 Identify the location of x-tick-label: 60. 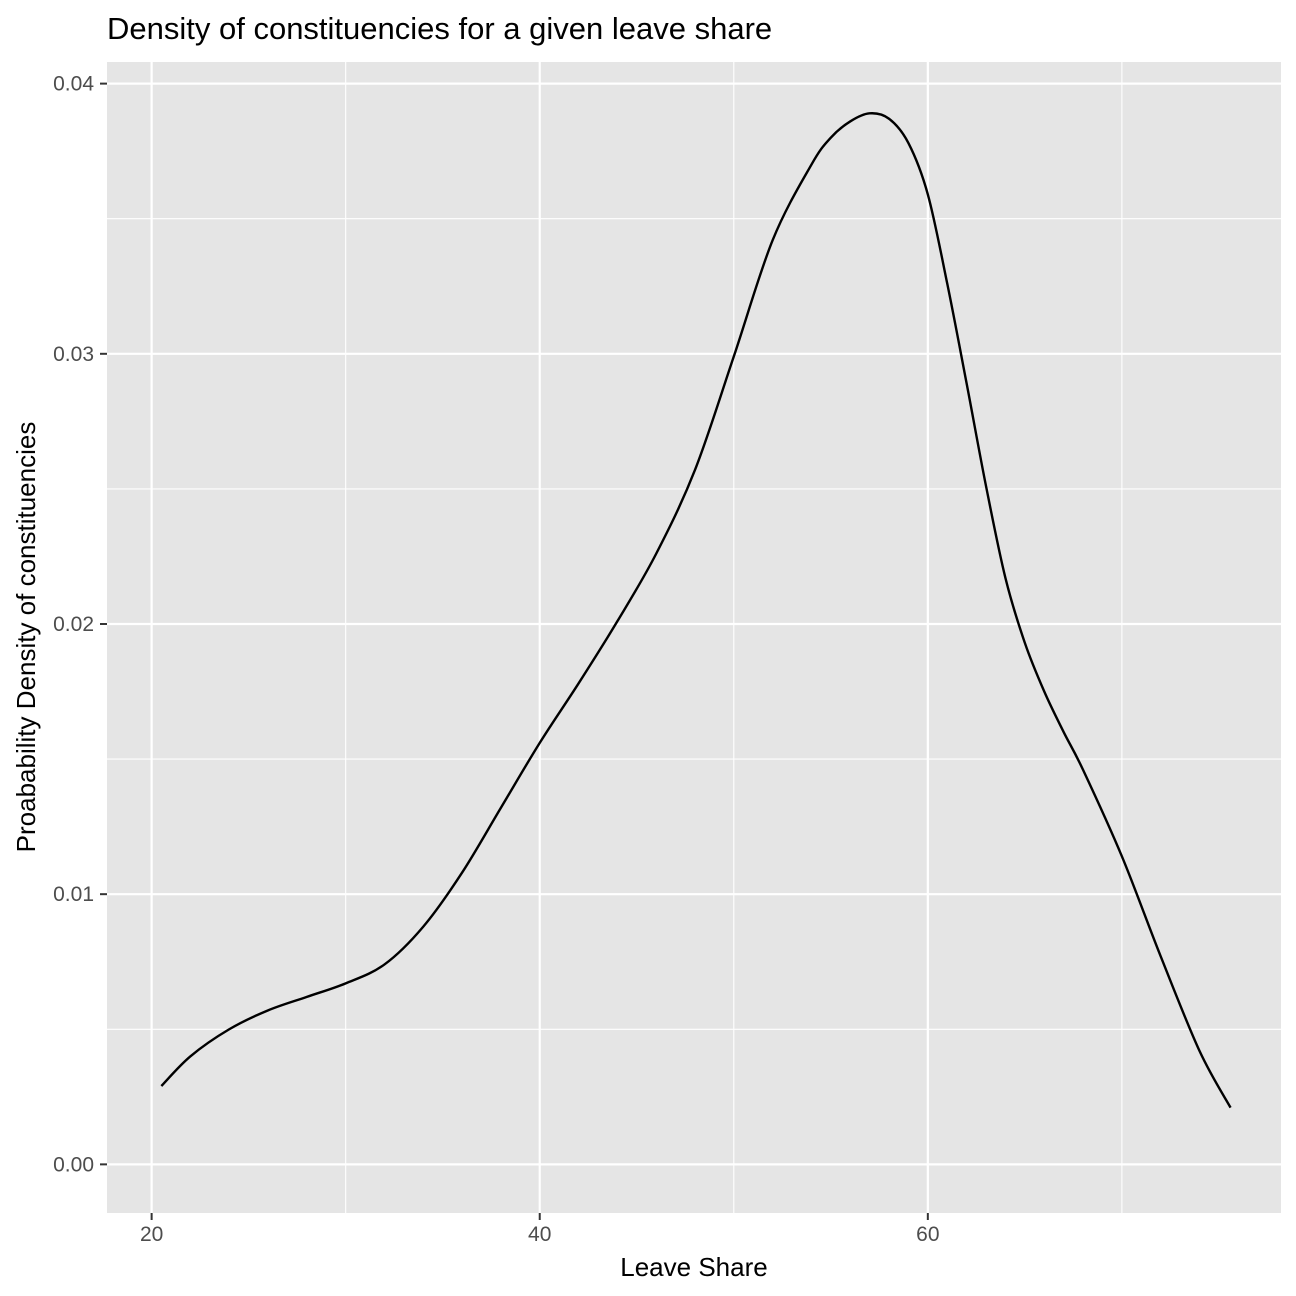
(927, 1234).